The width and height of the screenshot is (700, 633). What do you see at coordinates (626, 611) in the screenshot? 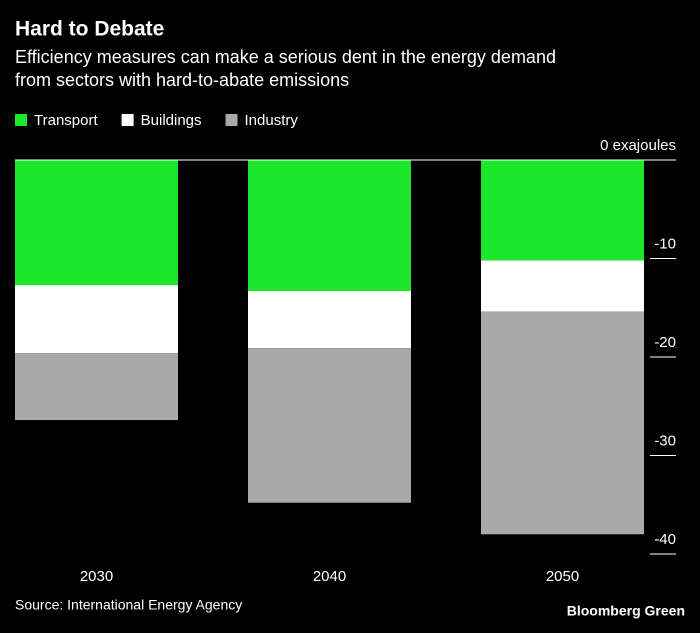
I see `brand: Bloomberg Green` at bounding box center [626, 611].